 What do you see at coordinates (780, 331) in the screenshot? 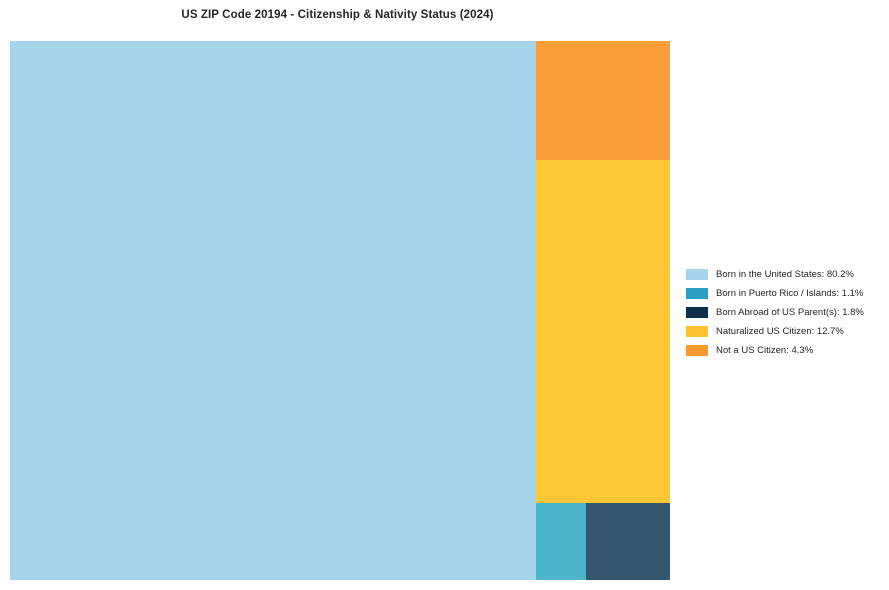
I see `legend-label-naturalized-us-citizen: Naturalized US Citizen: 12.7%` at bounding box center [780, 331].